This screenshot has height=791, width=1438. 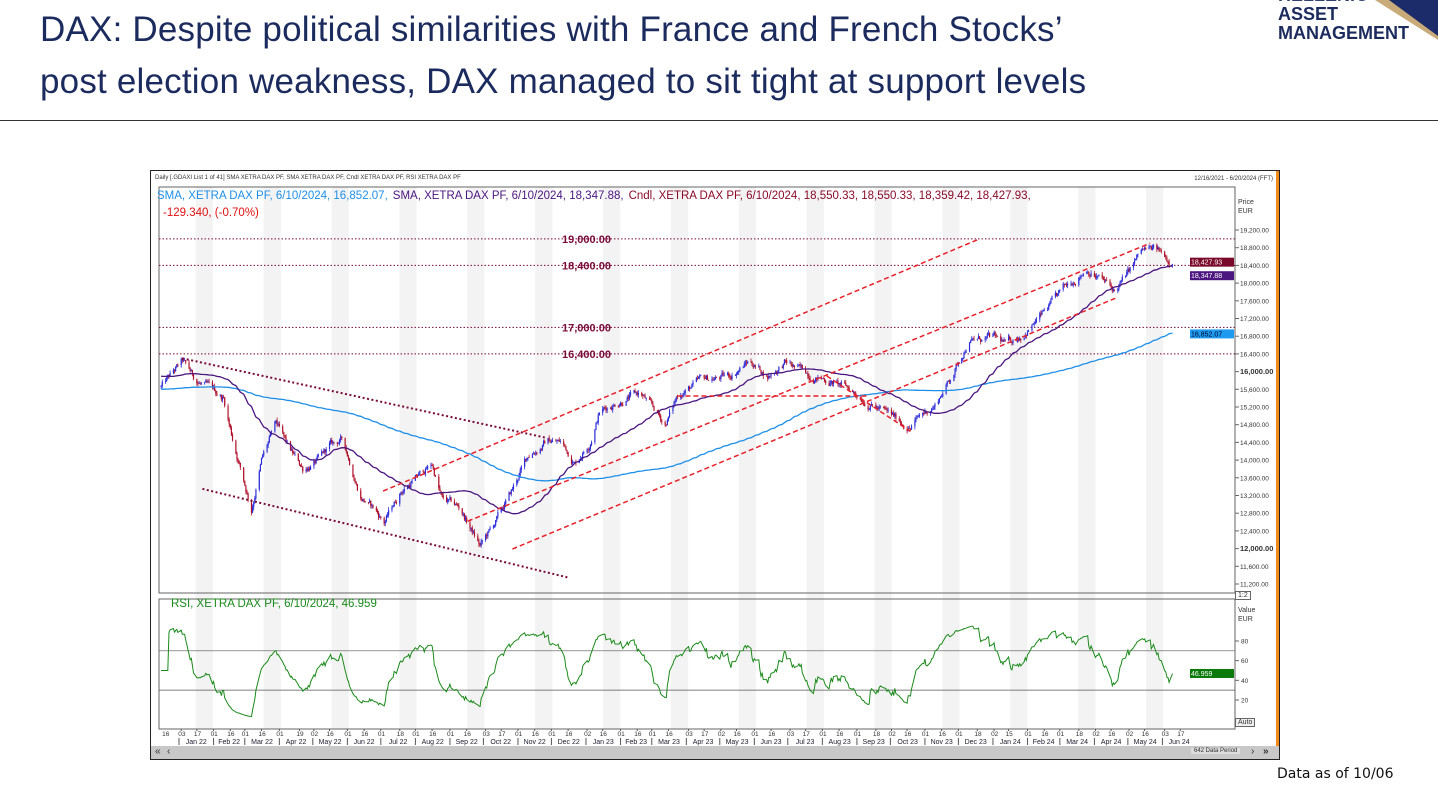 I want to click on auto-scale-button: Auto, so click(x=1245, y=722).